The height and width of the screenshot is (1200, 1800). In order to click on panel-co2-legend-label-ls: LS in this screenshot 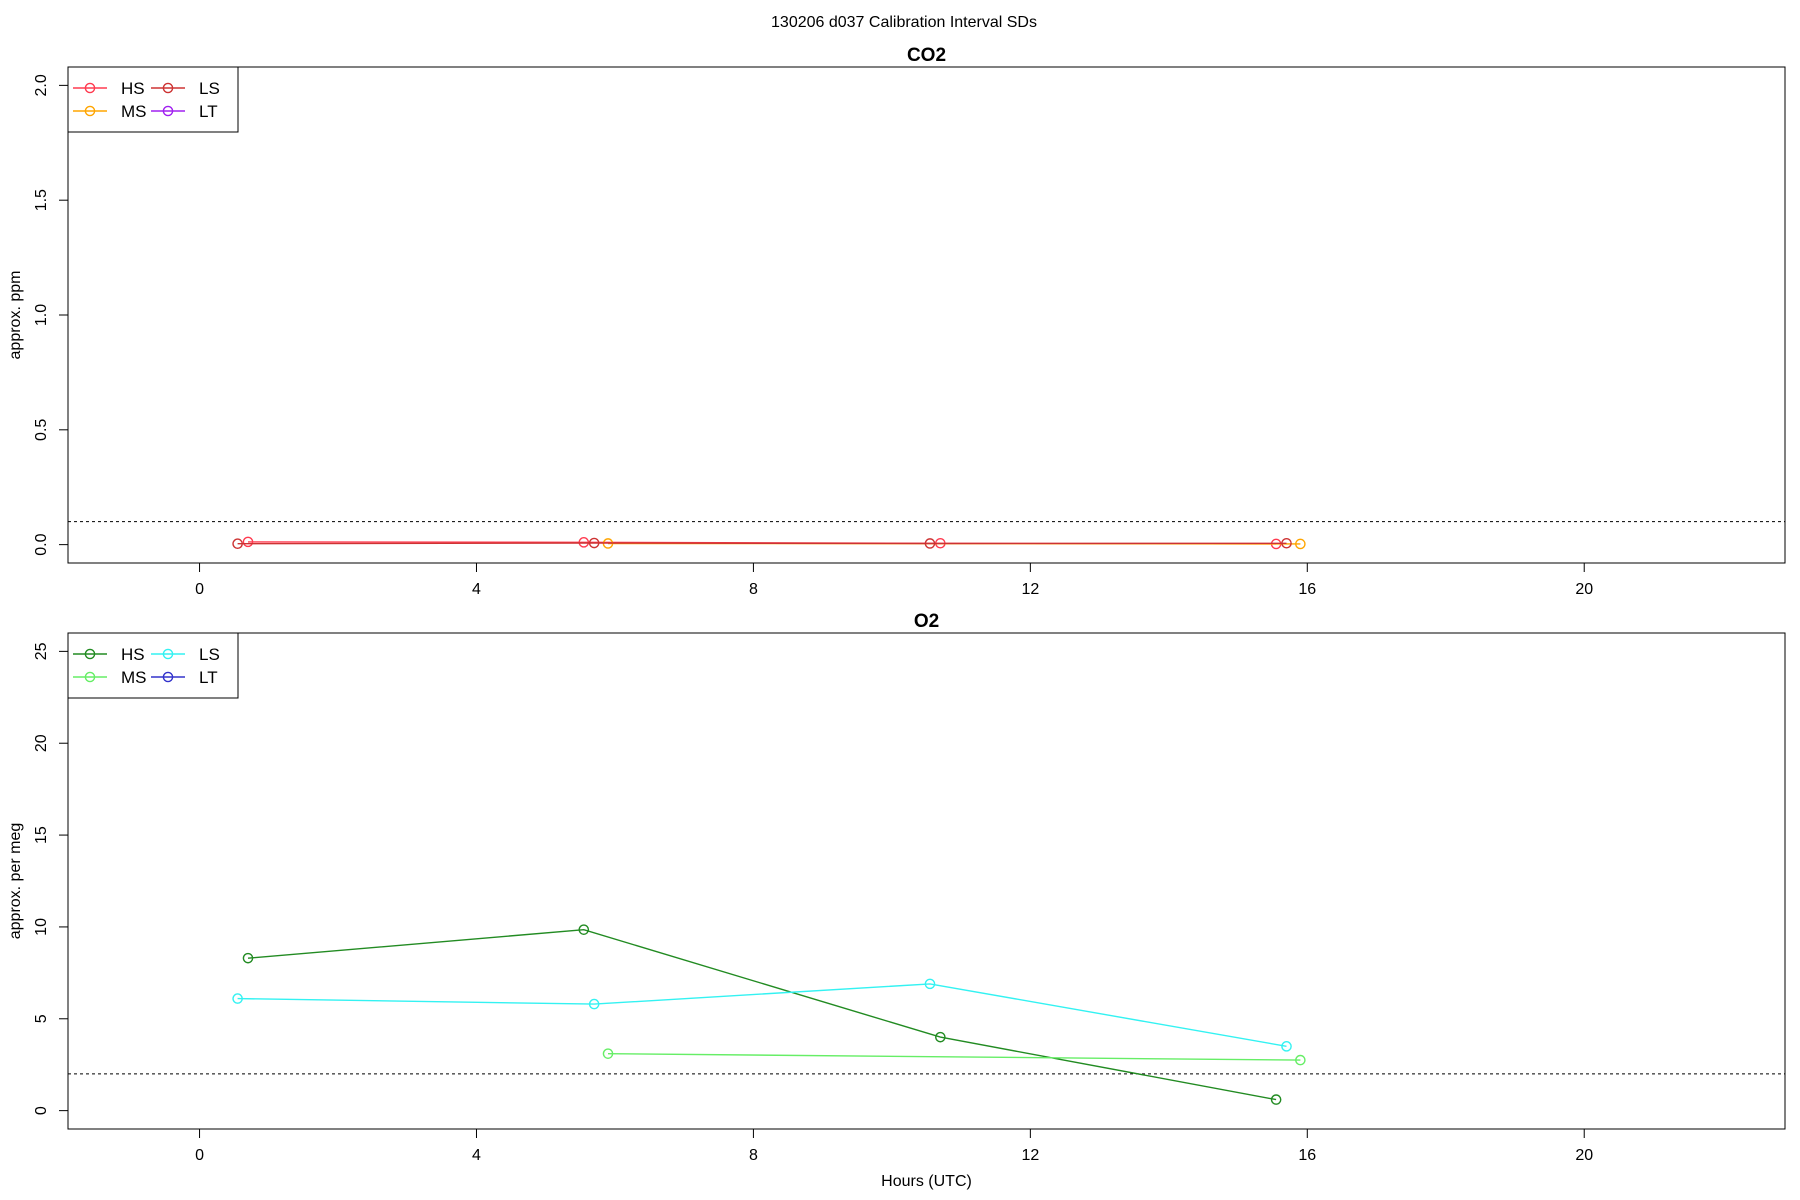, I will do `click(209, 88)`.